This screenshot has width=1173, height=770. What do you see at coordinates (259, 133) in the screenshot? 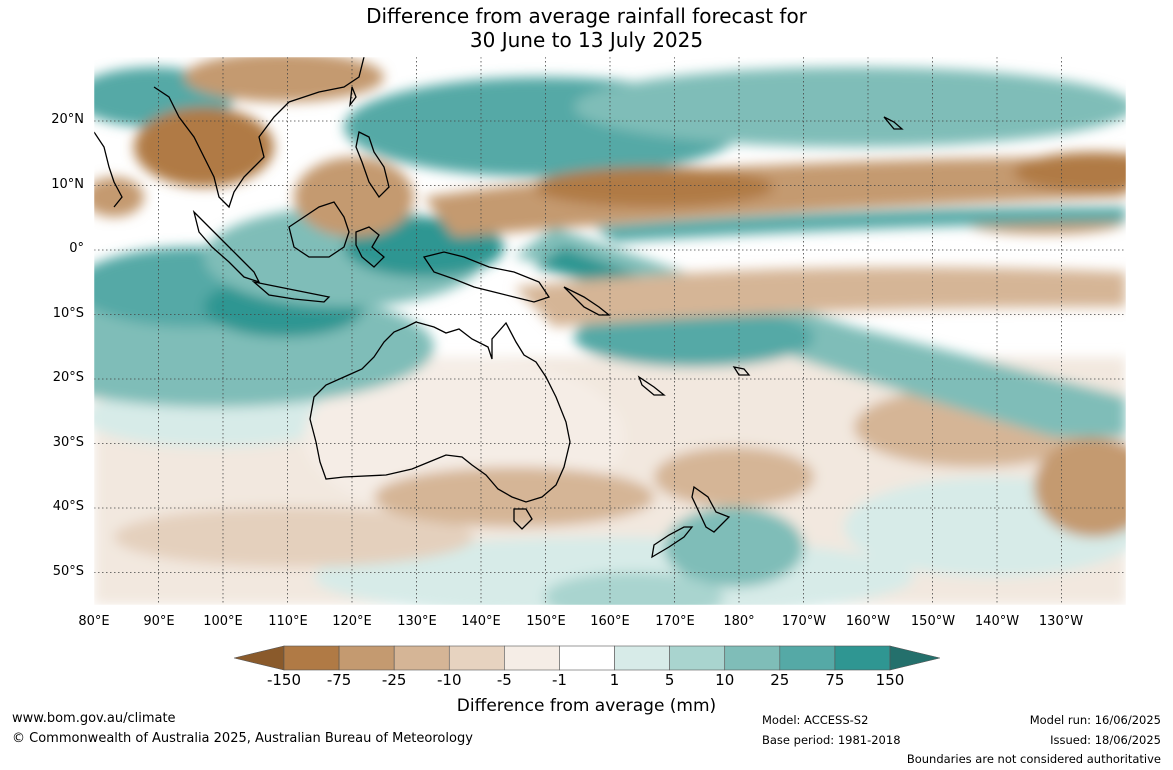
I see `indochina-coast` at bounding box center [259, 133].